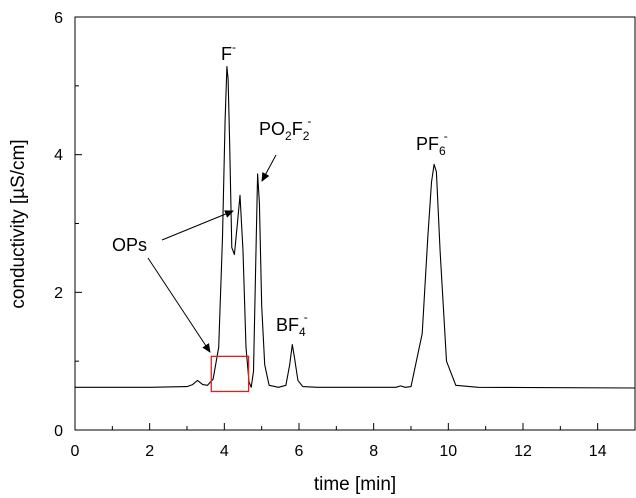 This screenshot has width=636, height=498. I want to click on annotation-po2f2: PO2F2-, so click(285, 128).